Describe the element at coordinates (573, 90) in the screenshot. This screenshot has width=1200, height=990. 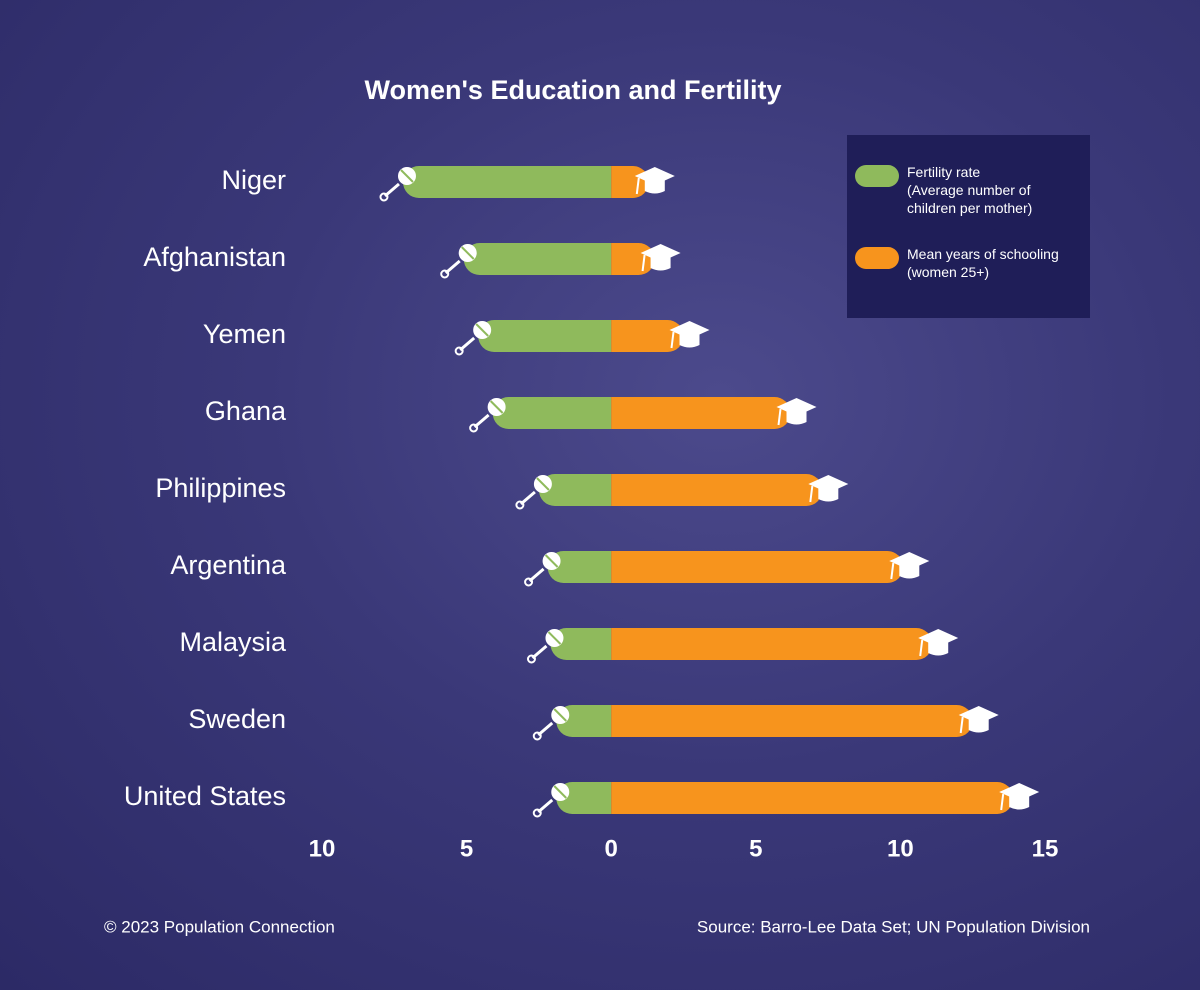
I see `chart-title: Women's Education and Fertility` at that location.